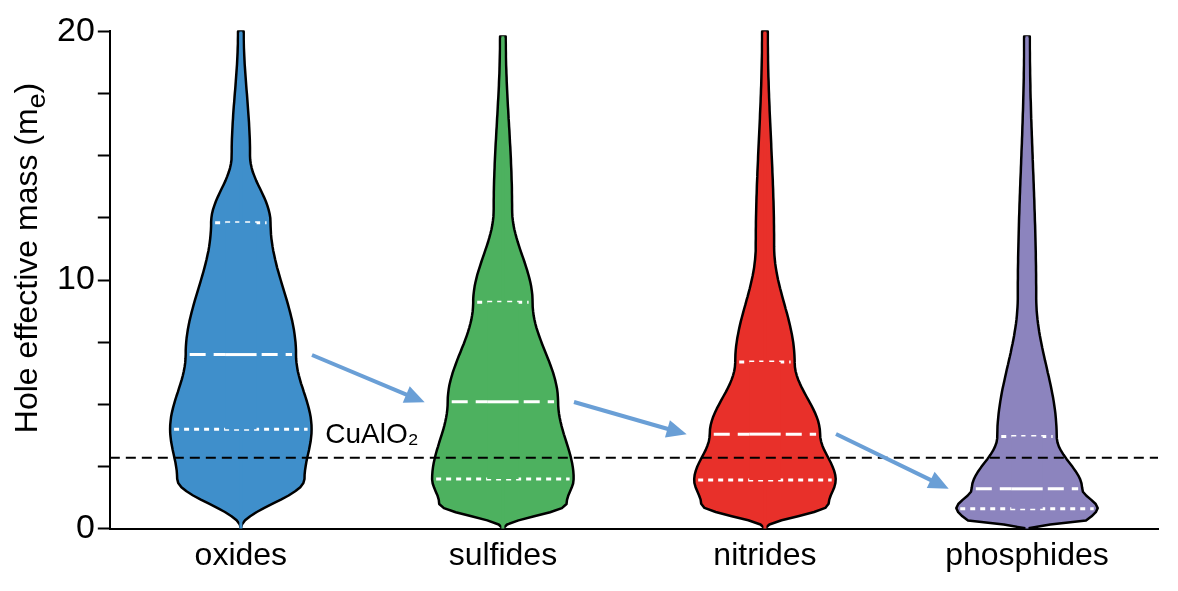 The height and width of the screenshot is (591, 1178). Describe the element at coordinates (372, 434) in the screenshot. I see `ref-line-label: CuAlO₂` at that location.